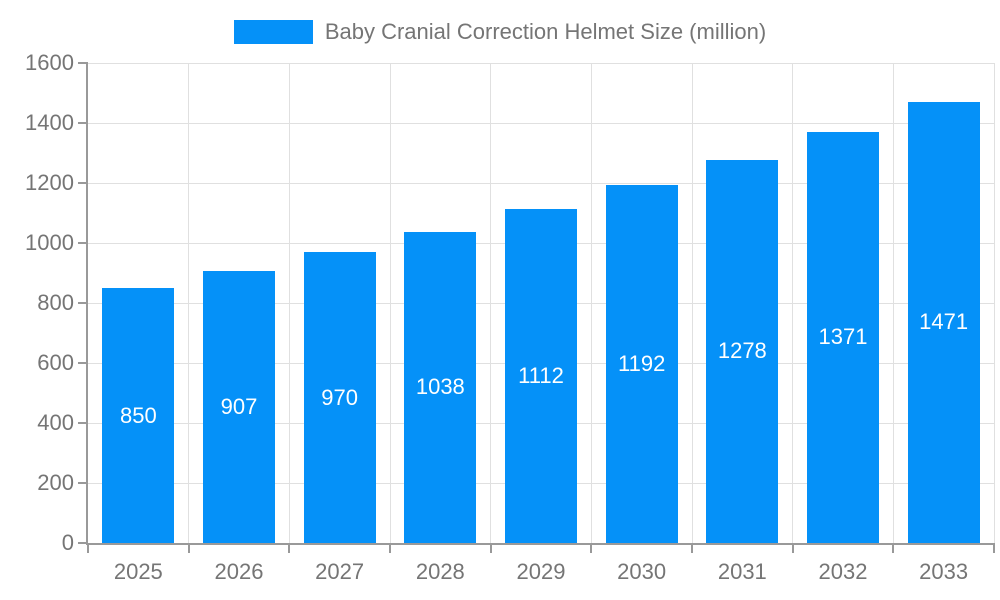  I want to click on y-tick-label: 1600, so click(49, 62).